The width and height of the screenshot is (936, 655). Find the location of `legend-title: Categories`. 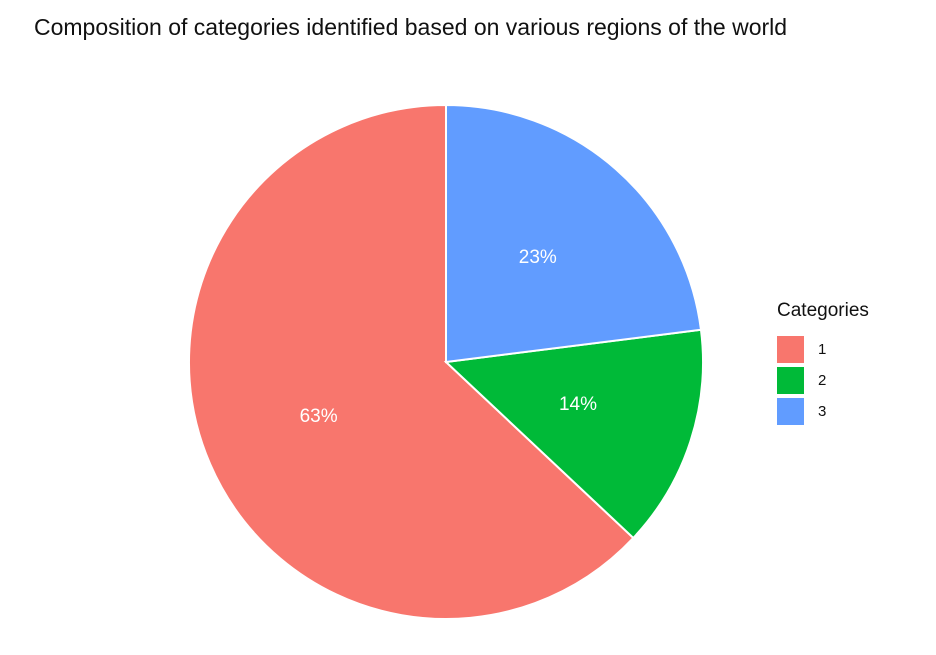

legend-title: Categories is located at coordinates (823, 310).